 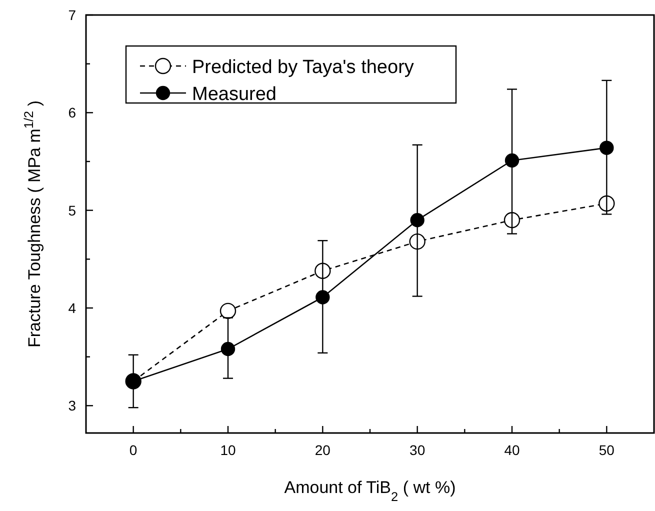 I want to click on x-tick-label: 40, so click(x=512, y=450).